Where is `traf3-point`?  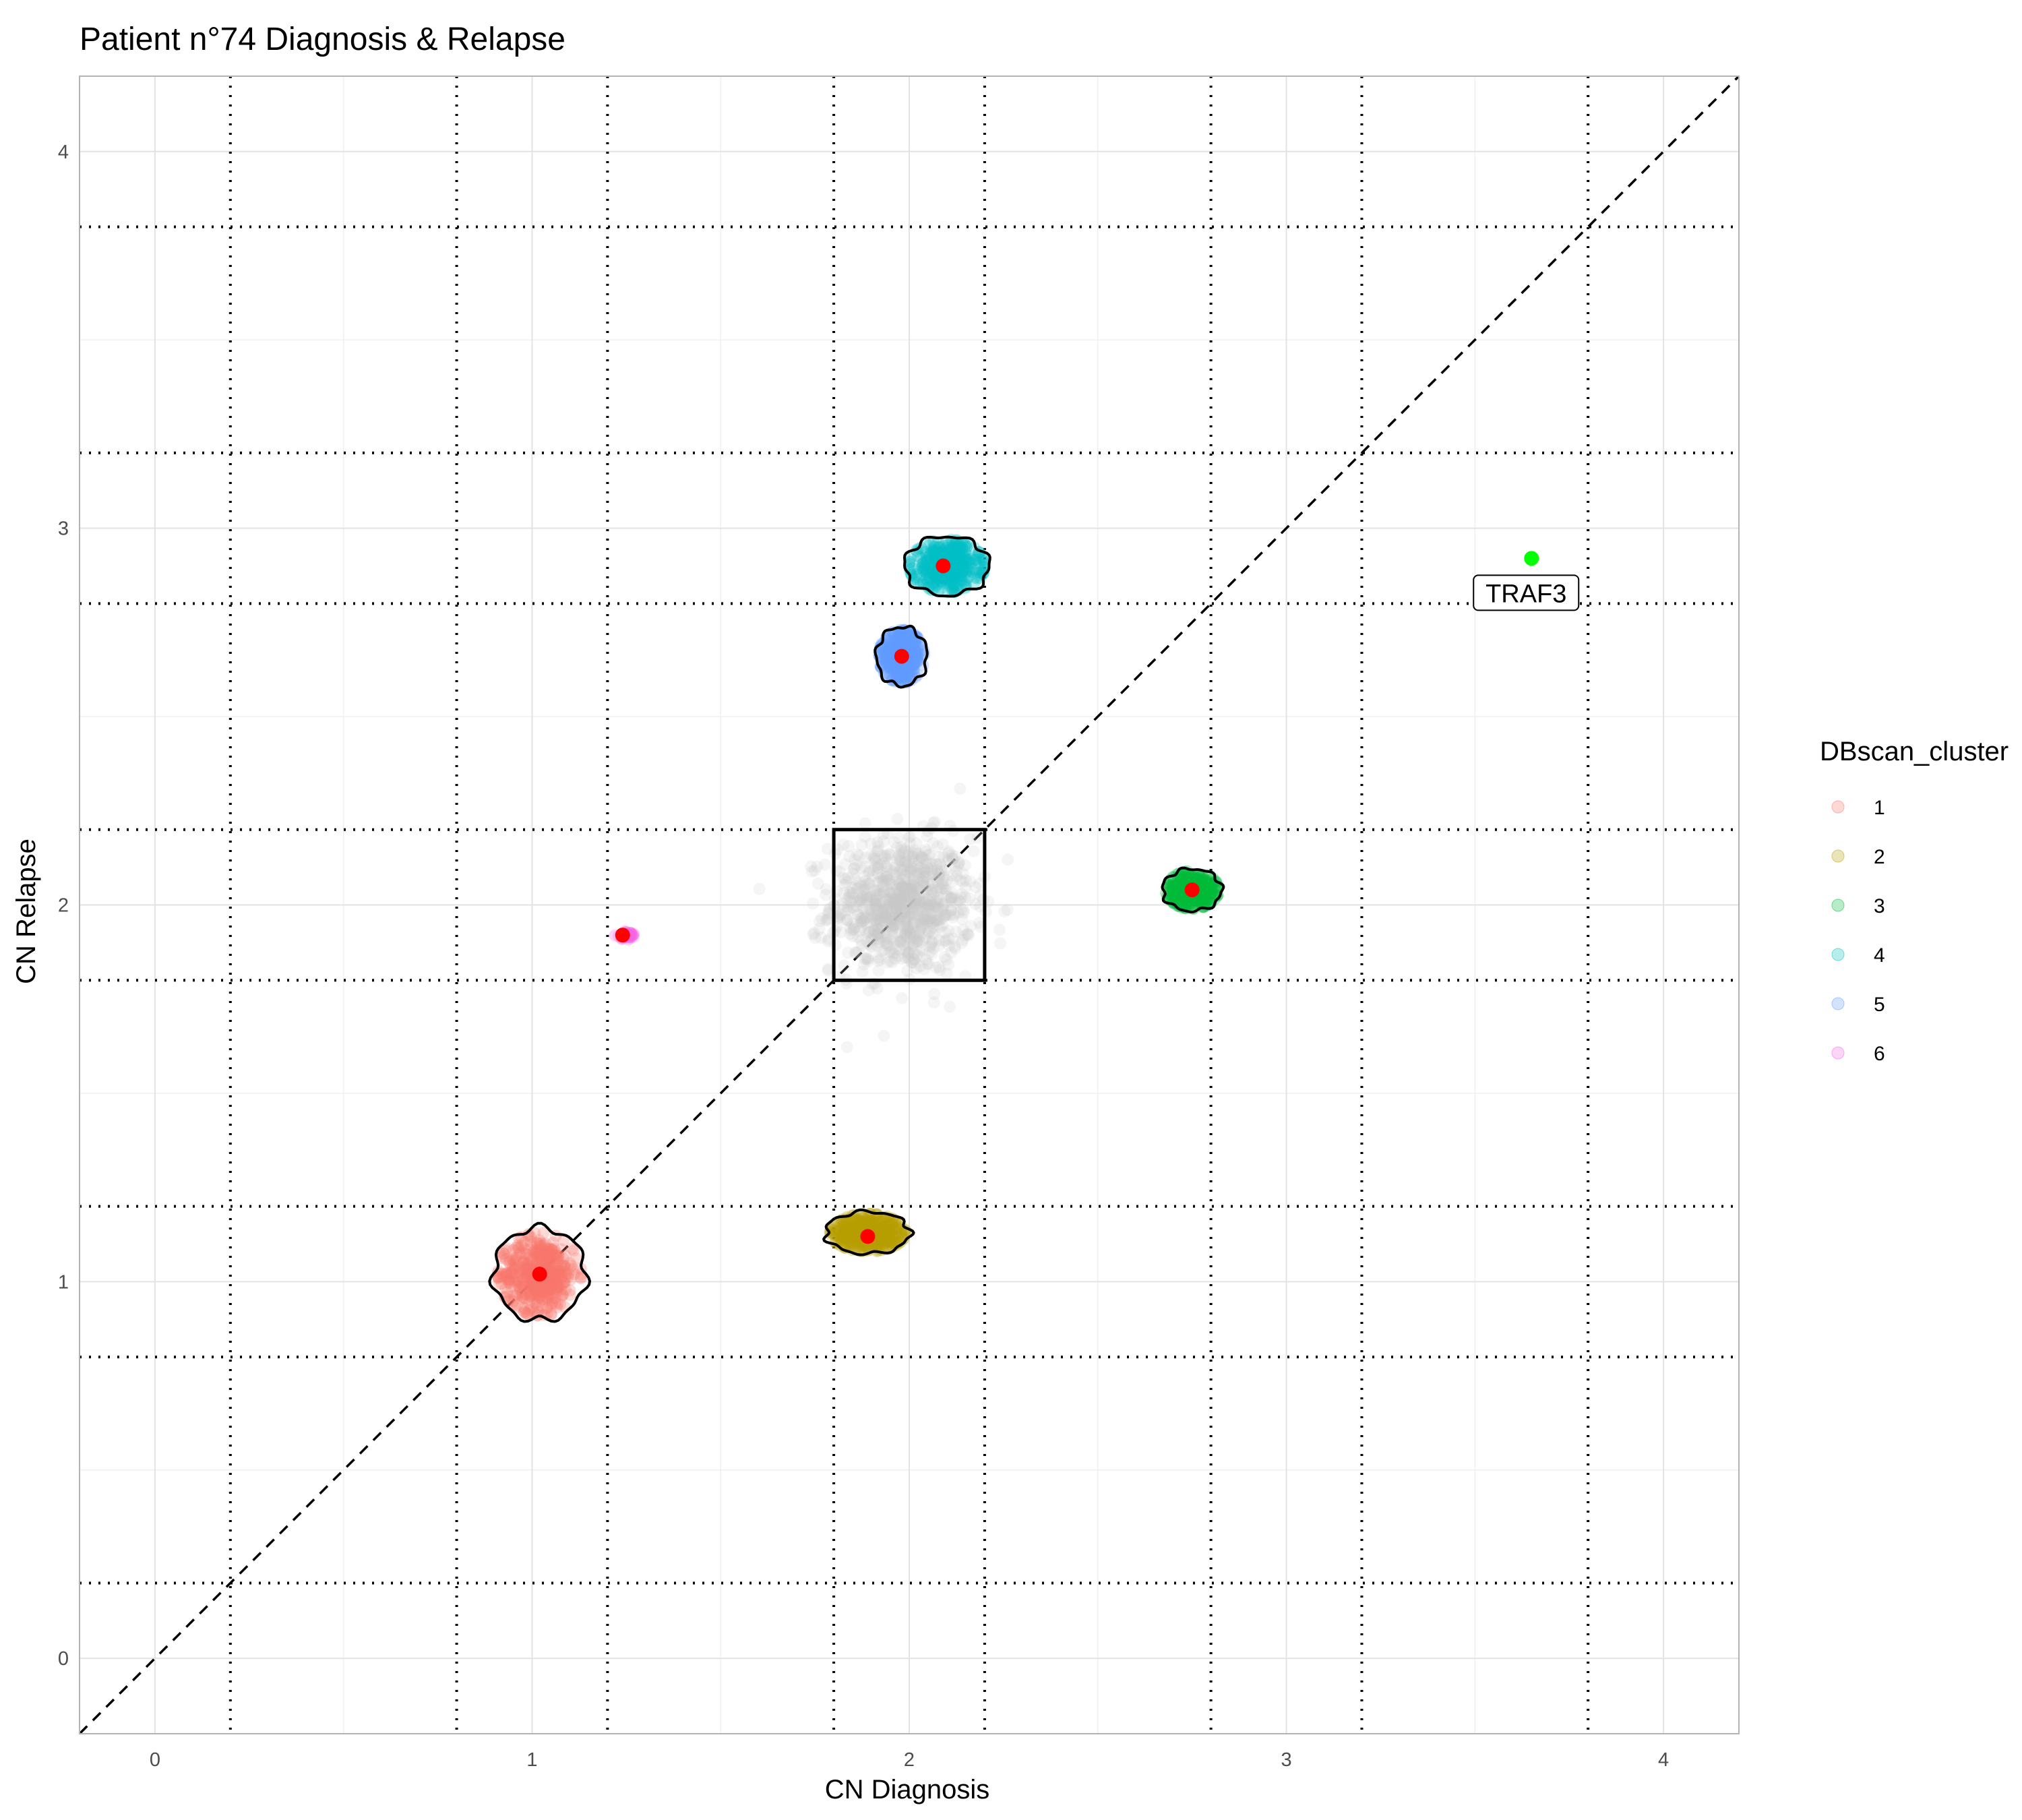
traf3-point is located at coordinates (1531, 558).